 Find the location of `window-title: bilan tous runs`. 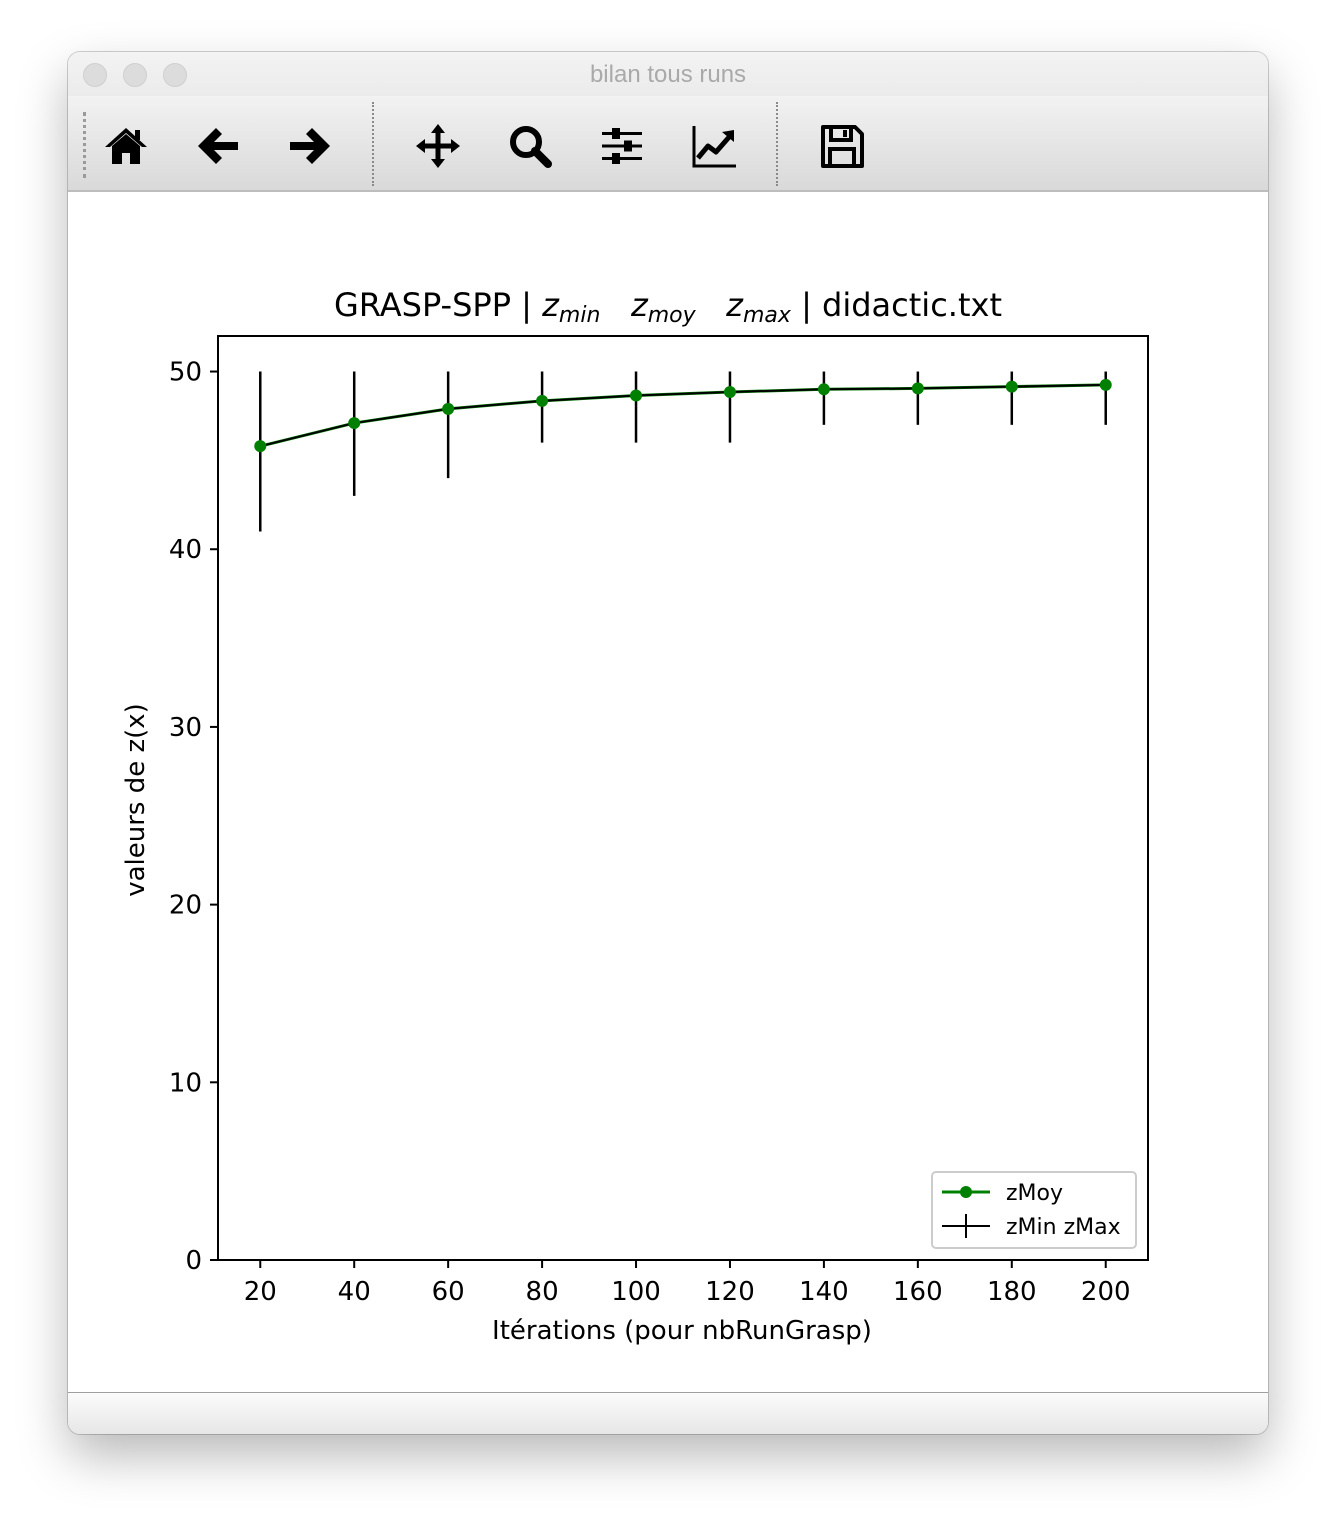

window-title: bilan tous runs is located at coordinates (668, 74).